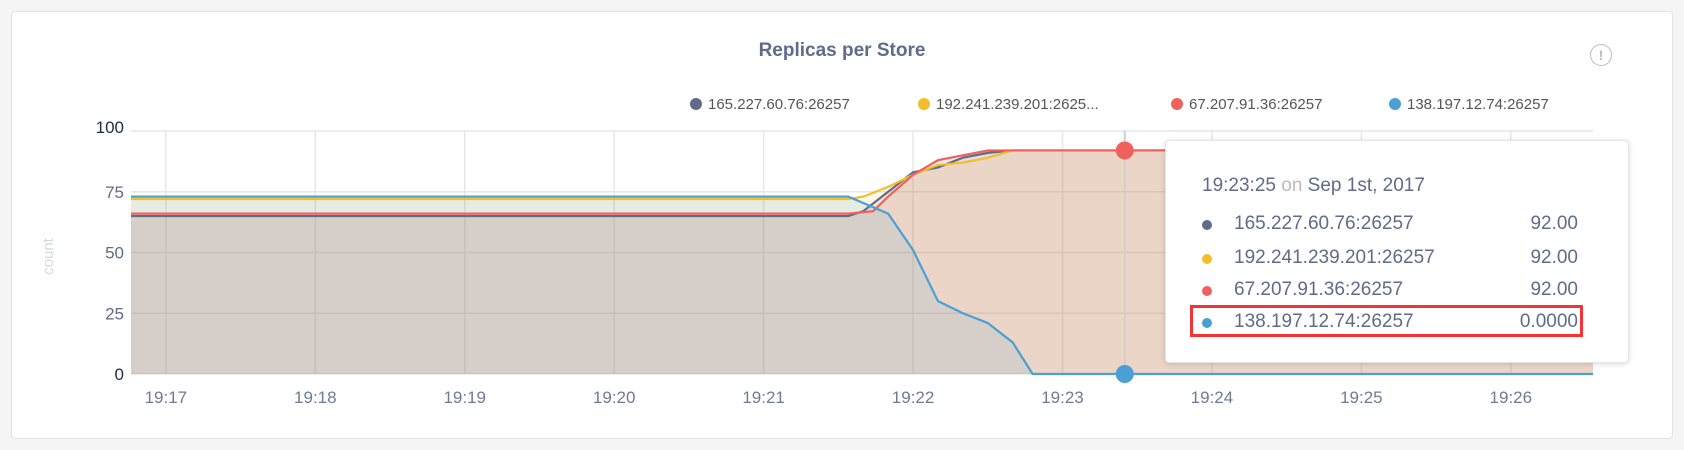 Image resolution: width=1684 pixels, height=450 pixels. I want to click on legend-label: 165.227.60.76:26257, so click(779, 104).